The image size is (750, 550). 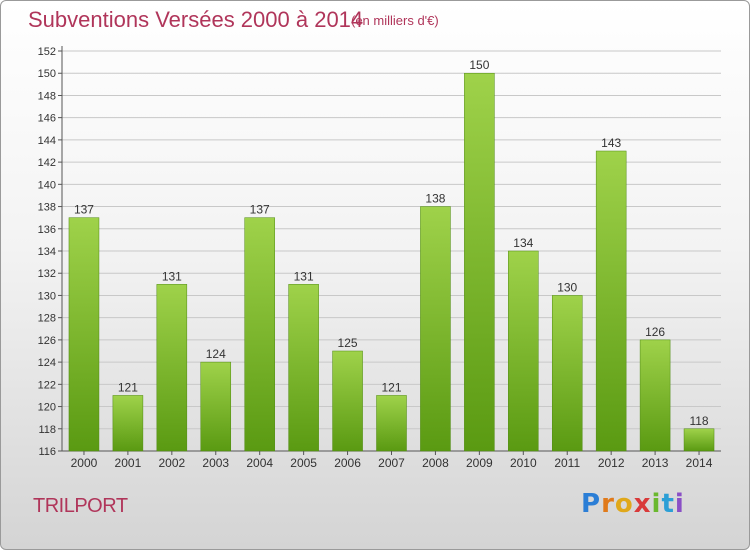 What do you see at coordinates (216, 406) in the screenshot?
I see `bar-2003` at bounding box center [216, 406].